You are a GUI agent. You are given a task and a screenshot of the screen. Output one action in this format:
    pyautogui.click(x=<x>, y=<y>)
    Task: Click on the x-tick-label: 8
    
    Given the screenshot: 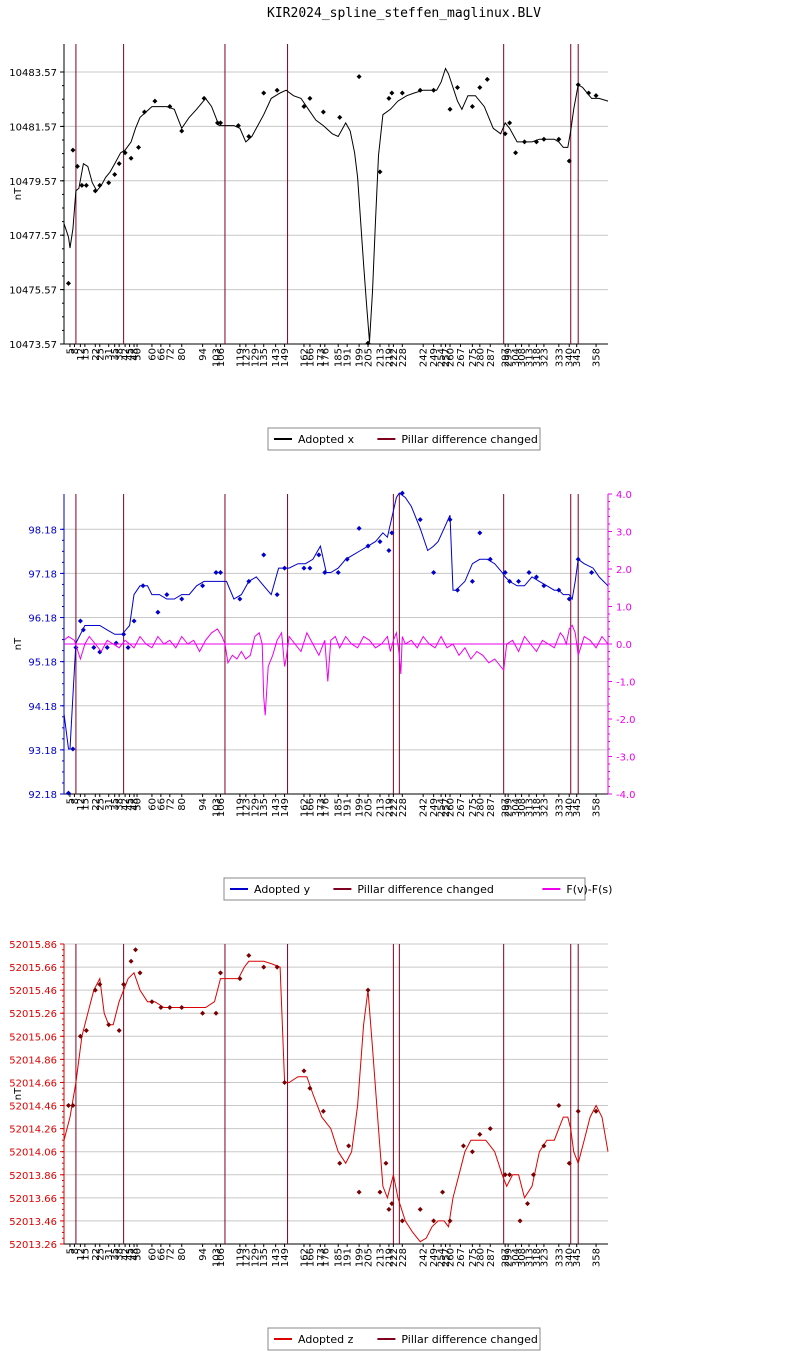 What is the action you would take?
    pyautogui.click(x=75, y=801)
    